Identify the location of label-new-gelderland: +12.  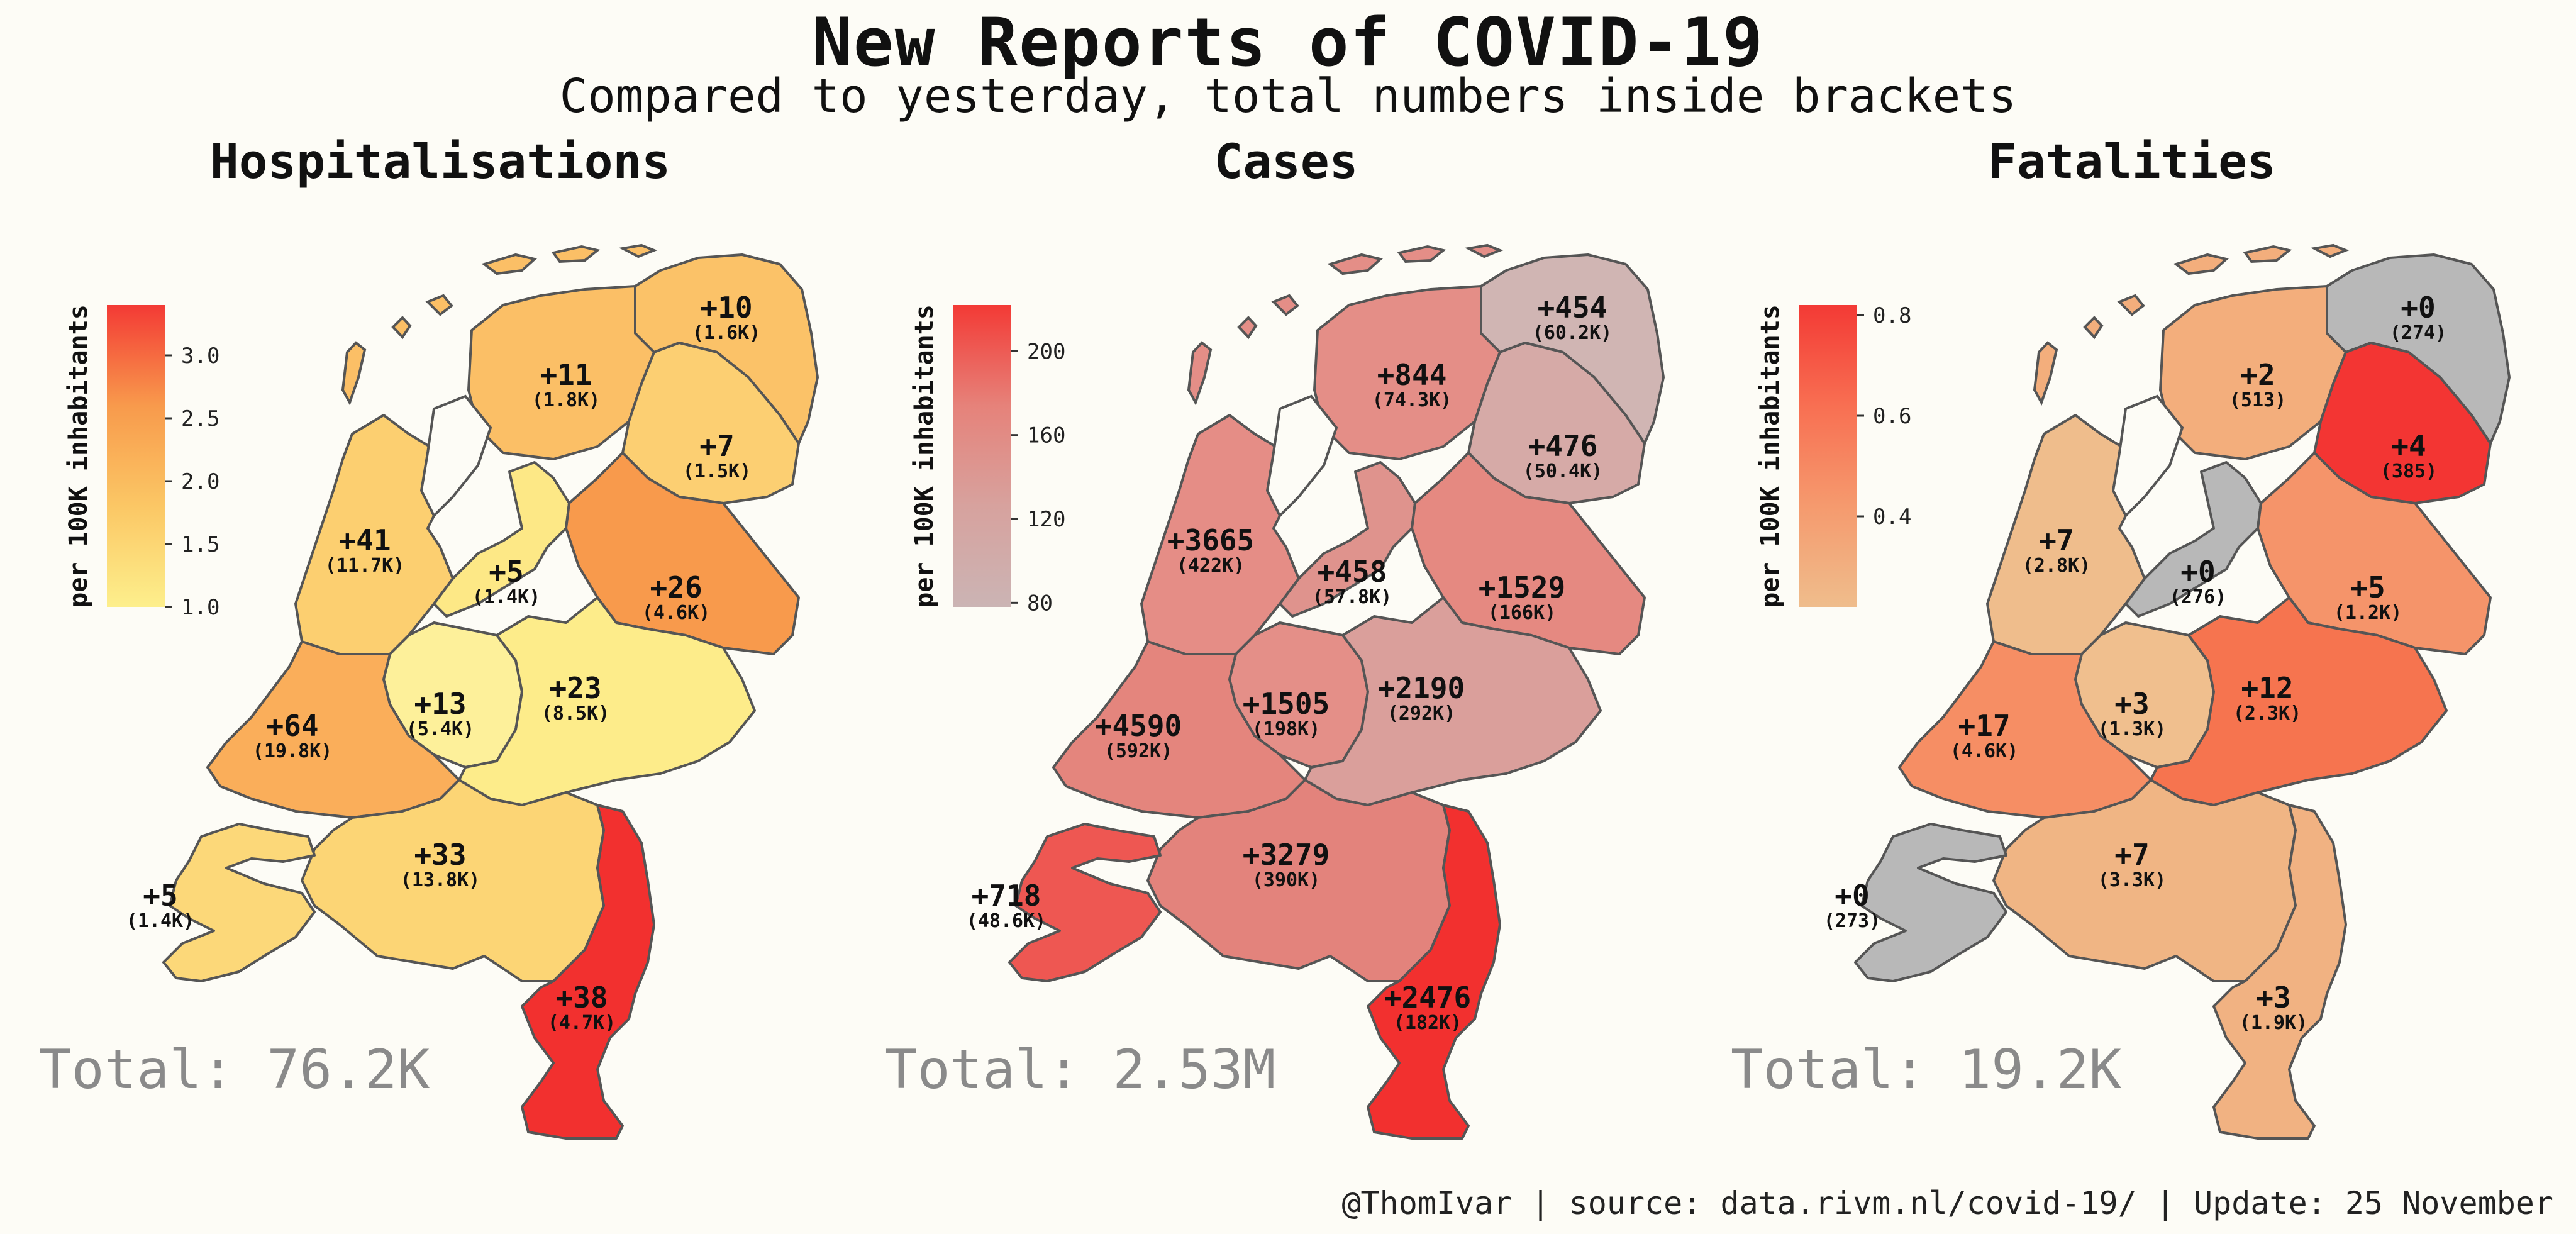
(2267, 688).